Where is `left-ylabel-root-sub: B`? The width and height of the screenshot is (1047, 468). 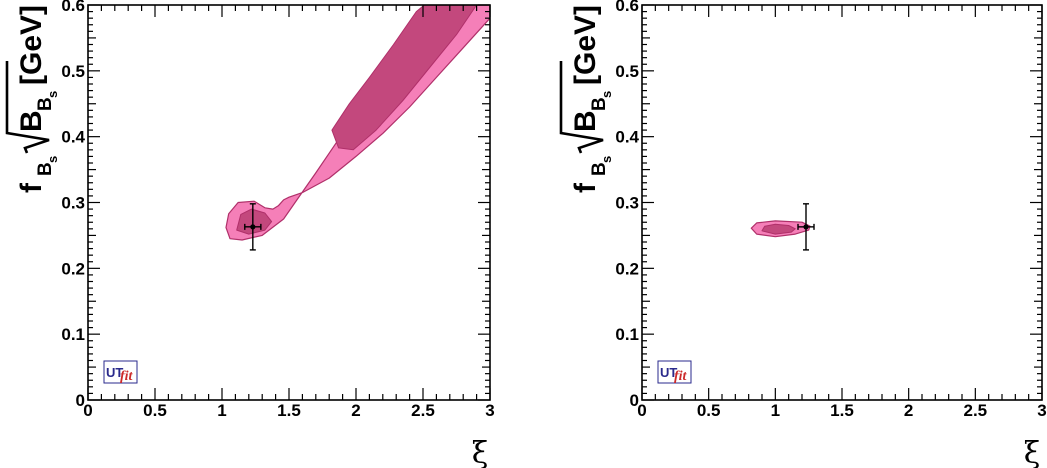 left-ylabel-root-sub: B is located at coordinates (45, 104).